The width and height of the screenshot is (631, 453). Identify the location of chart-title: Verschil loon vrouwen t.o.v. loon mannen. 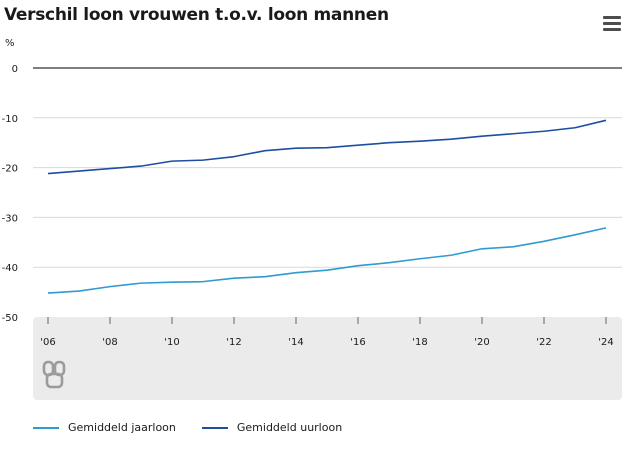
(196, 15).